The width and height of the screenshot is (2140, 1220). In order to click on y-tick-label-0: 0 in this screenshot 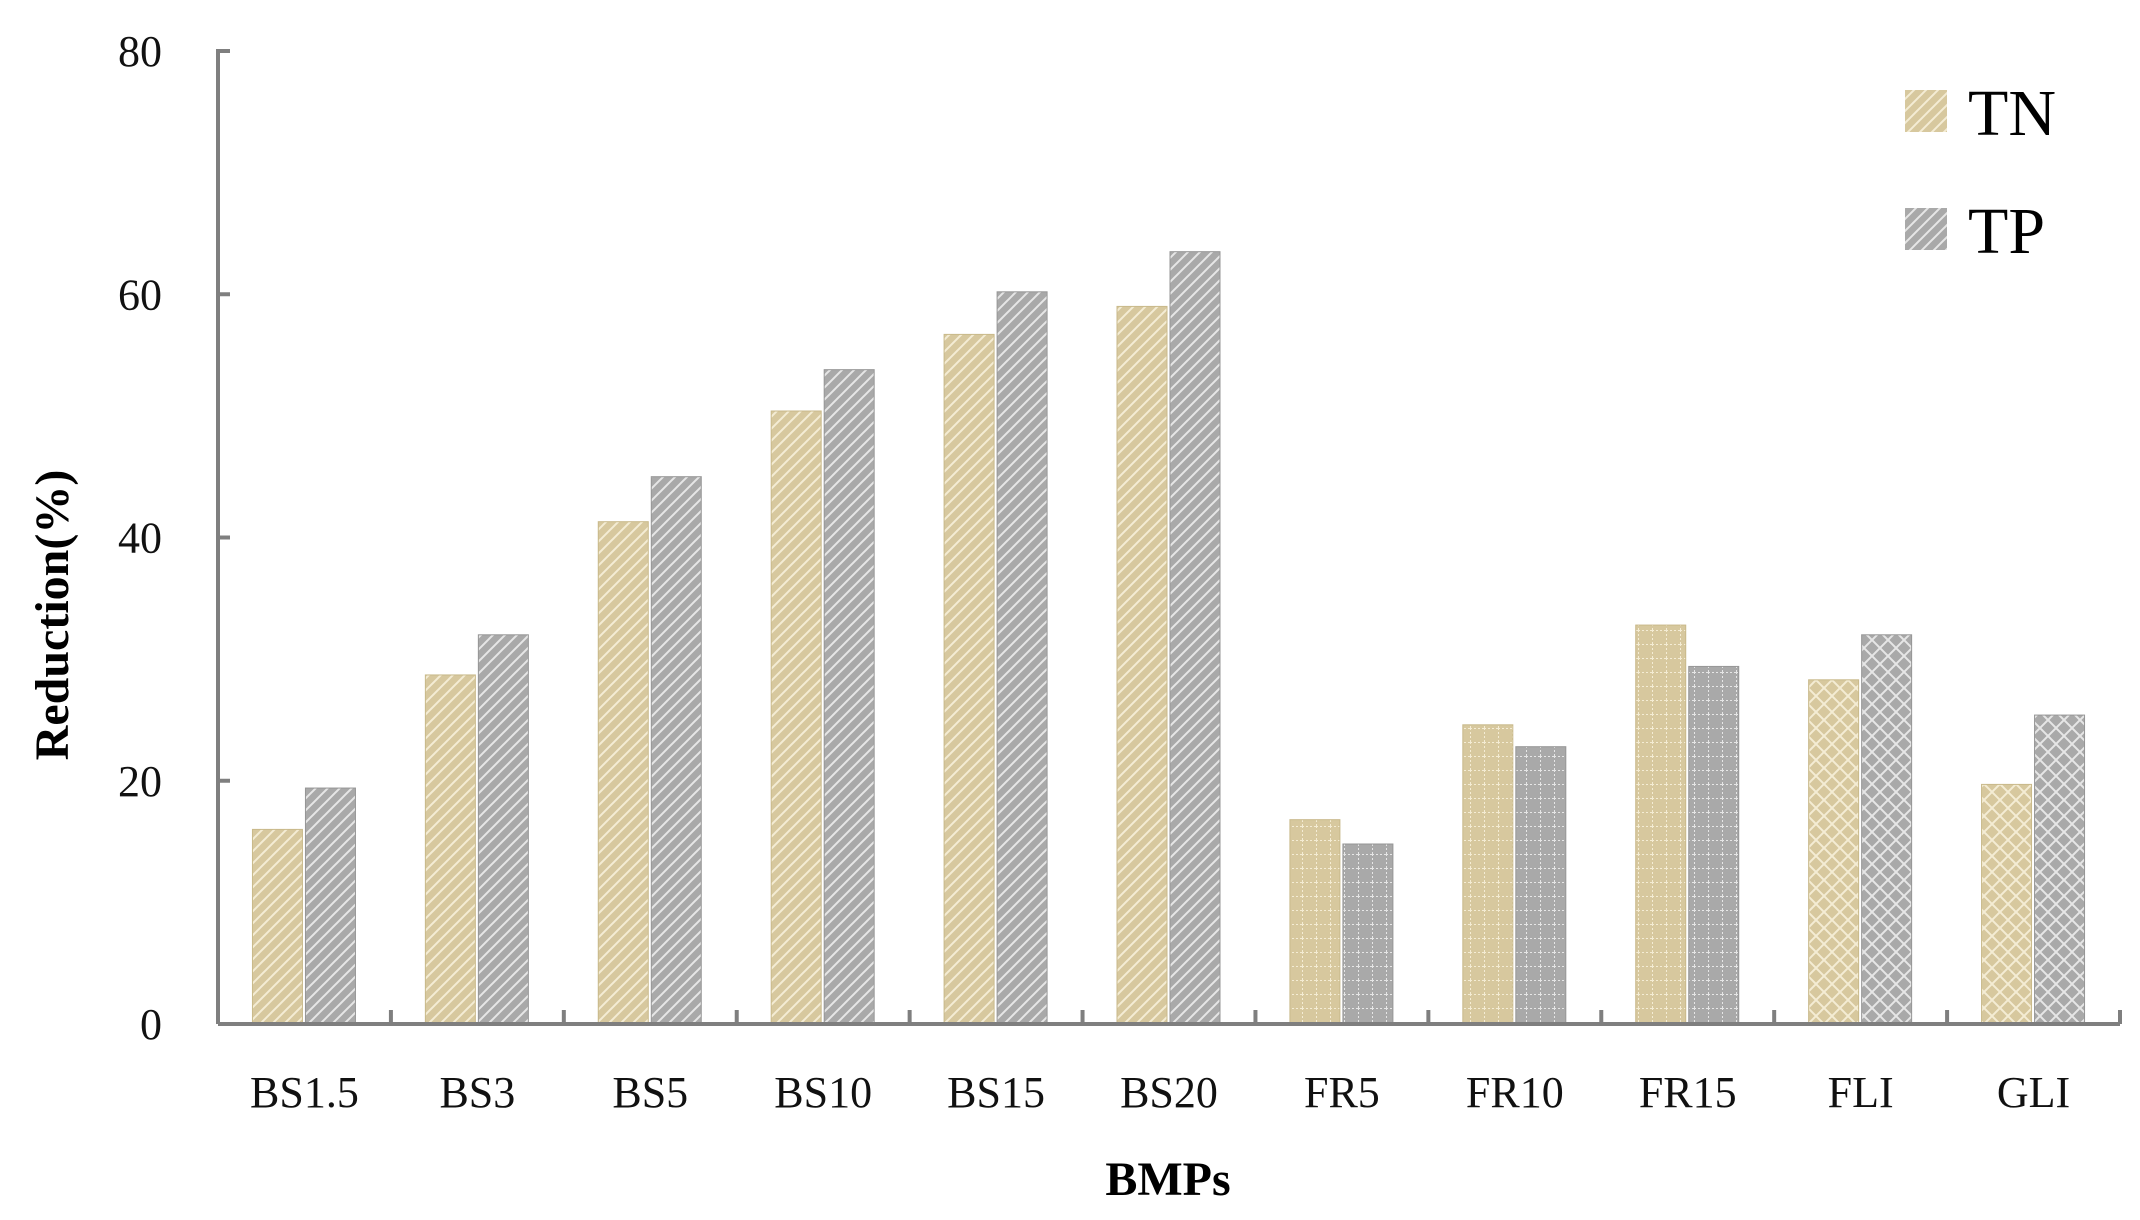, I will do `click(151, 1024)`.